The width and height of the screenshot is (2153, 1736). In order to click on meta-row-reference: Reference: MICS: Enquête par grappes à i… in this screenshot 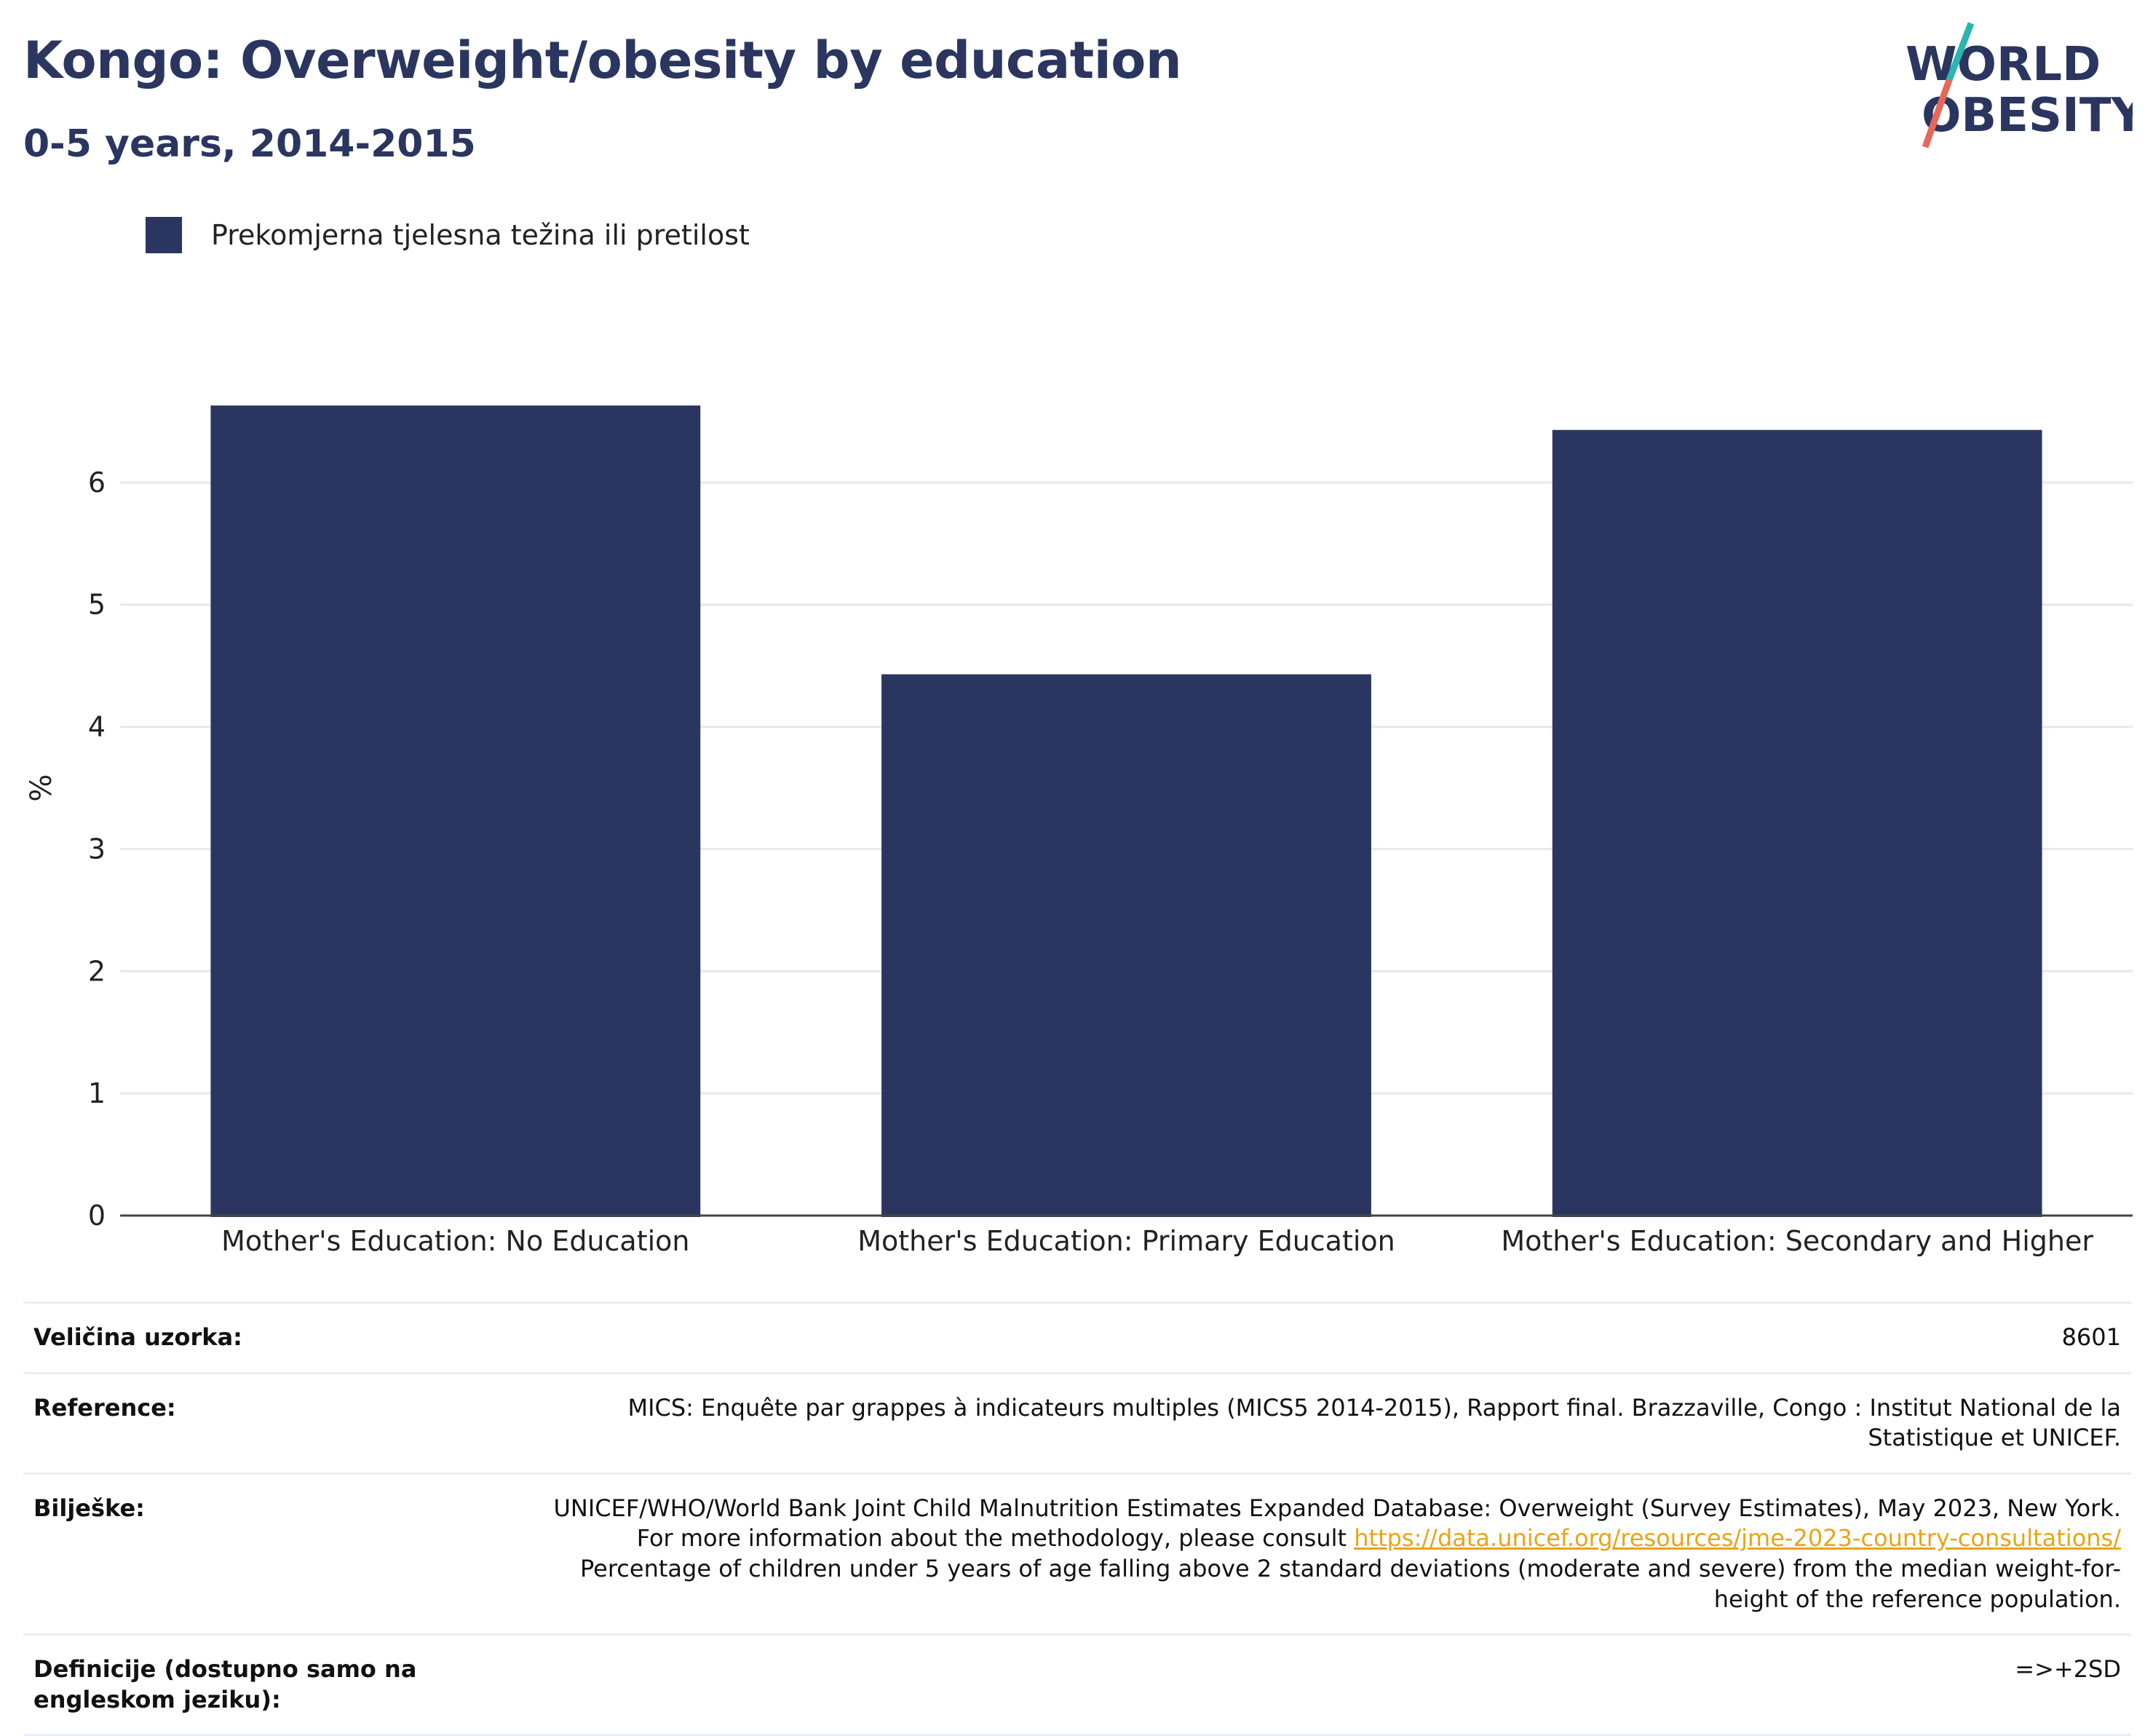, I will do `click(1077, 1422)`.